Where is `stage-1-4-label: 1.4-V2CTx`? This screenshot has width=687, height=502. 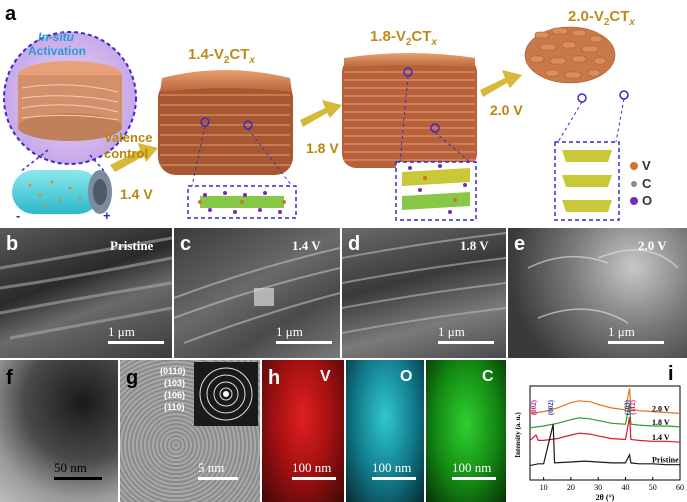
stage-1-4-label: 1.4-V2CTx is located at coordinates (221, 56).